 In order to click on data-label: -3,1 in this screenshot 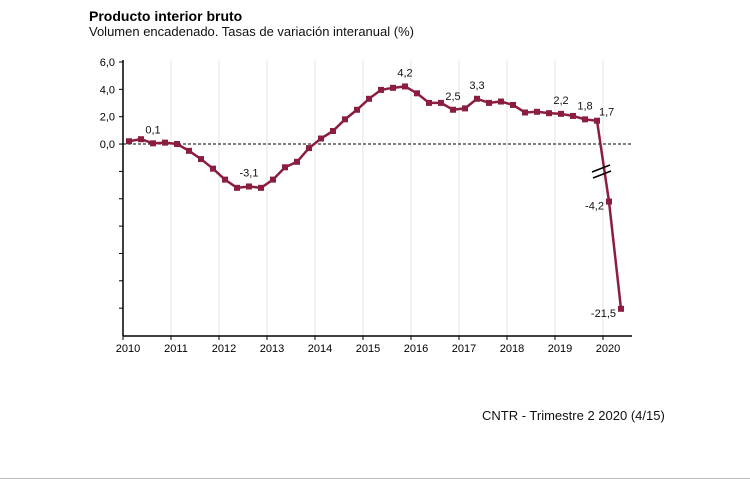, I will do `click(249, 173)`.